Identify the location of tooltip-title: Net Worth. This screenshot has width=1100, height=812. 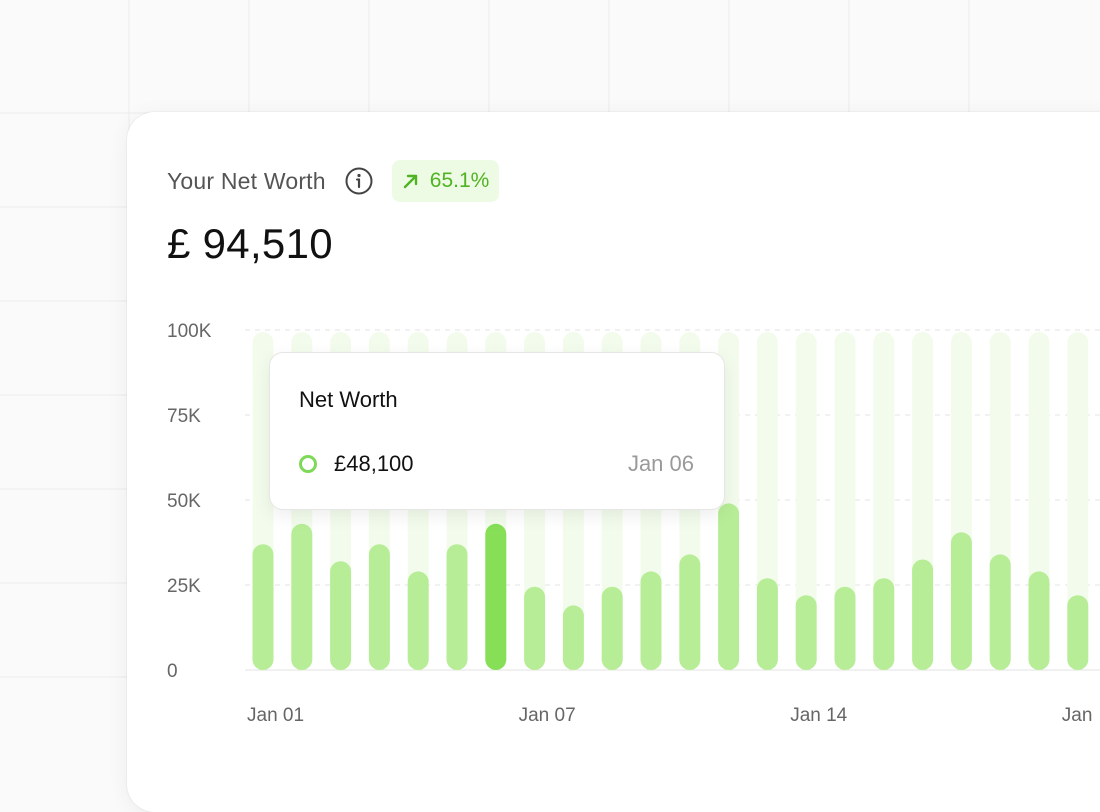
(348, 399).